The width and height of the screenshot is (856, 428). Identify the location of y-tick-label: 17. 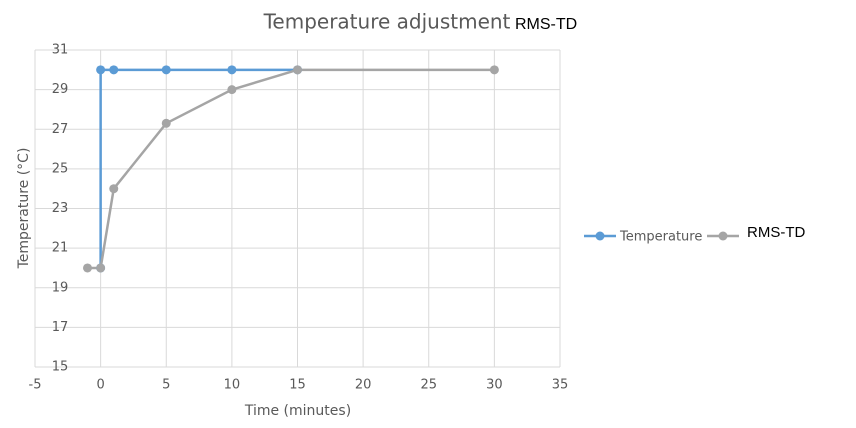
(60, 327).